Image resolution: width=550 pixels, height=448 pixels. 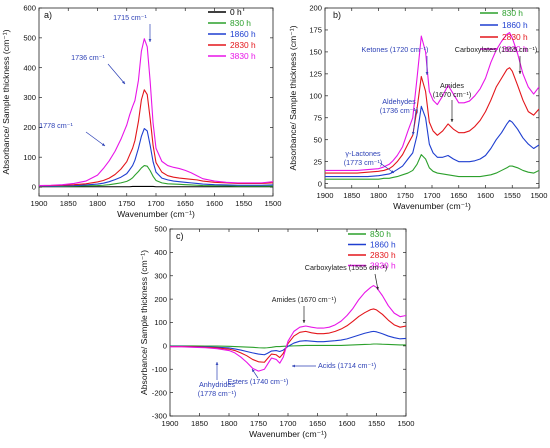 I want to click on annotation-label: Ketones (1720 cm⁻¹), so click(x=395, y=49).